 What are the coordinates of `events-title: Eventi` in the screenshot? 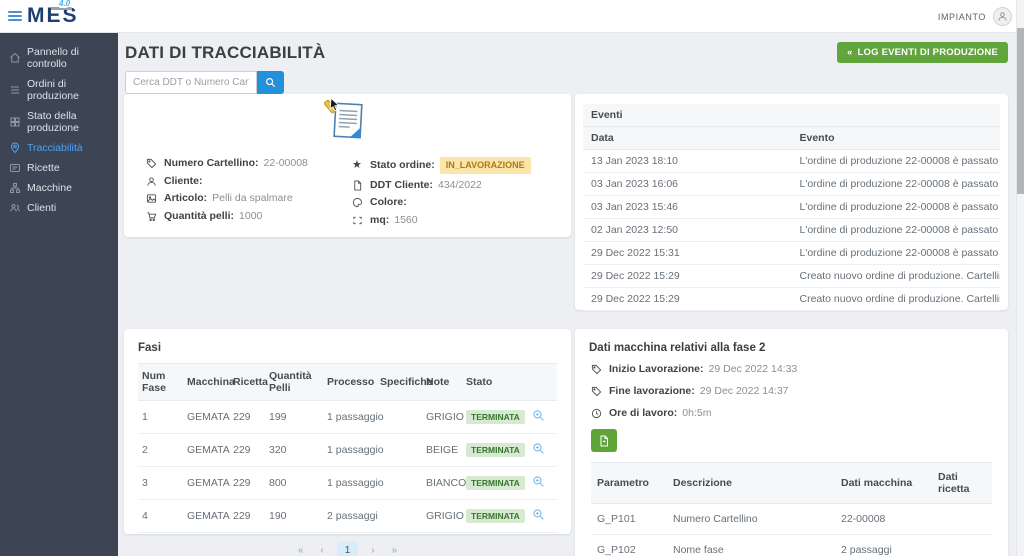 It's located at (791, 115).